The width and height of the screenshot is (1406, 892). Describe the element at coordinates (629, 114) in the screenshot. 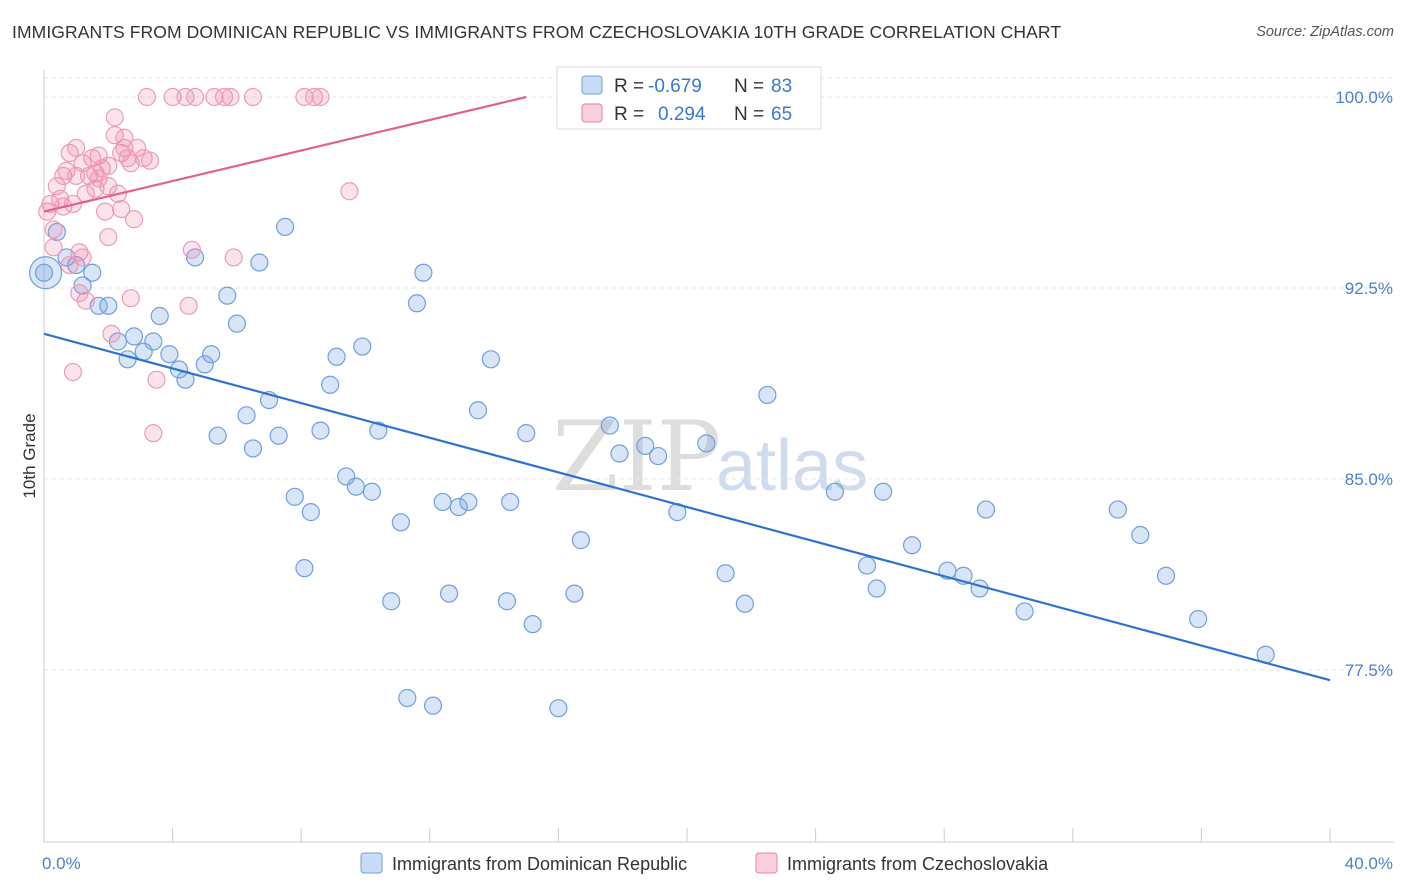

I see `stats-r-label-pink: R =` at that location.